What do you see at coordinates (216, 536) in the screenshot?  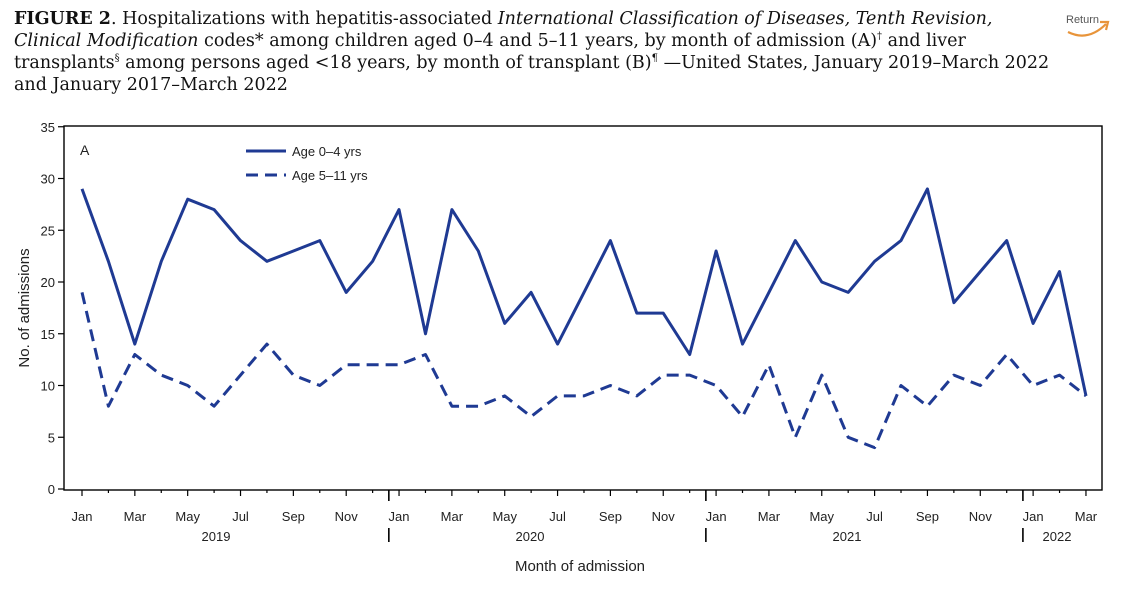 I see `year-label: 2019` at bounding box center [216, 536].